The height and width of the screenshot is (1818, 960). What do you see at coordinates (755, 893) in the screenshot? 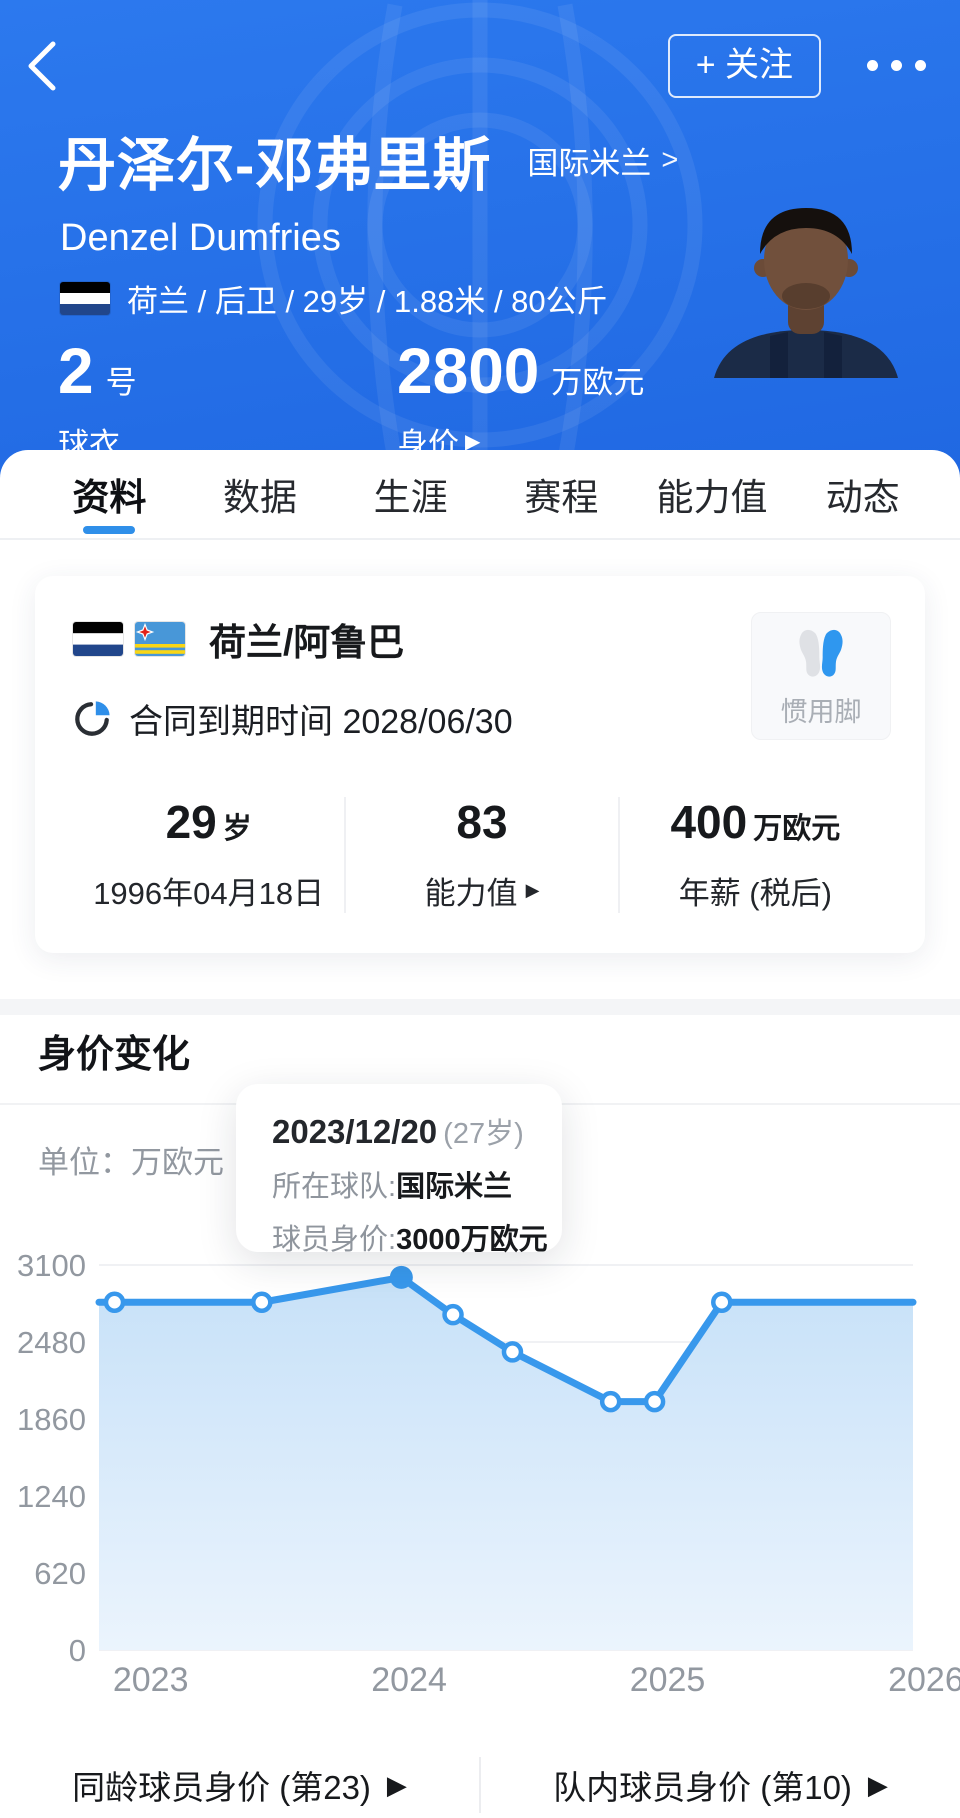
I see `salary-label: 年薪 (税后)` at bounding box center [755, 893].